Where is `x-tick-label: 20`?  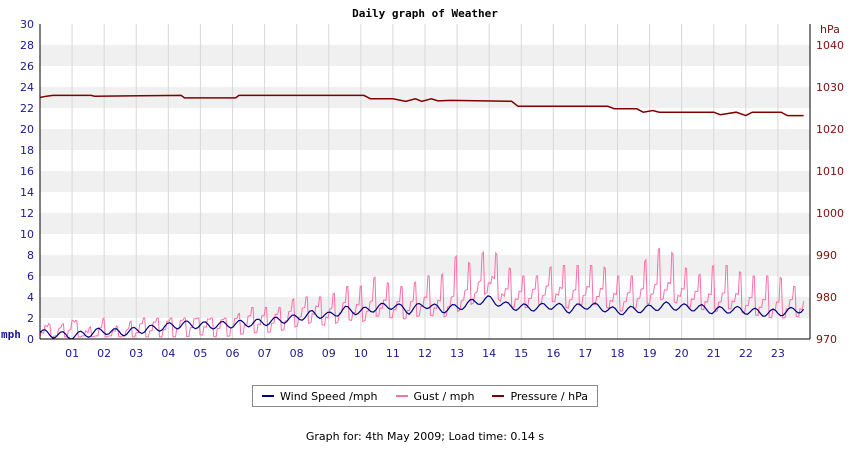
x-tick-label: 20 is located at coordinates (682, 353).